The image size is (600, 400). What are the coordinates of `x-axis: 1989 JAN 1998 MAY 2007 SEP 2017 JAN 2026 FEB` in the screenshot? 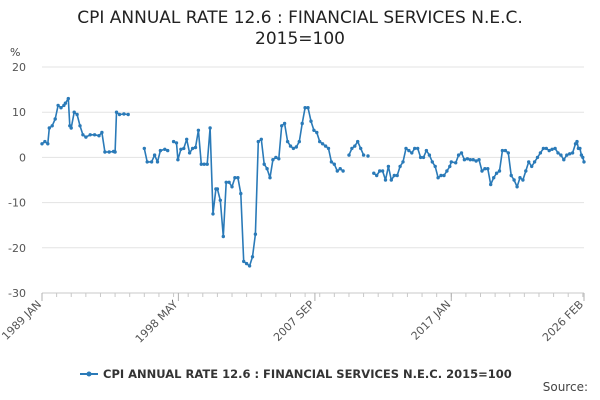 It's located at (293, 319).